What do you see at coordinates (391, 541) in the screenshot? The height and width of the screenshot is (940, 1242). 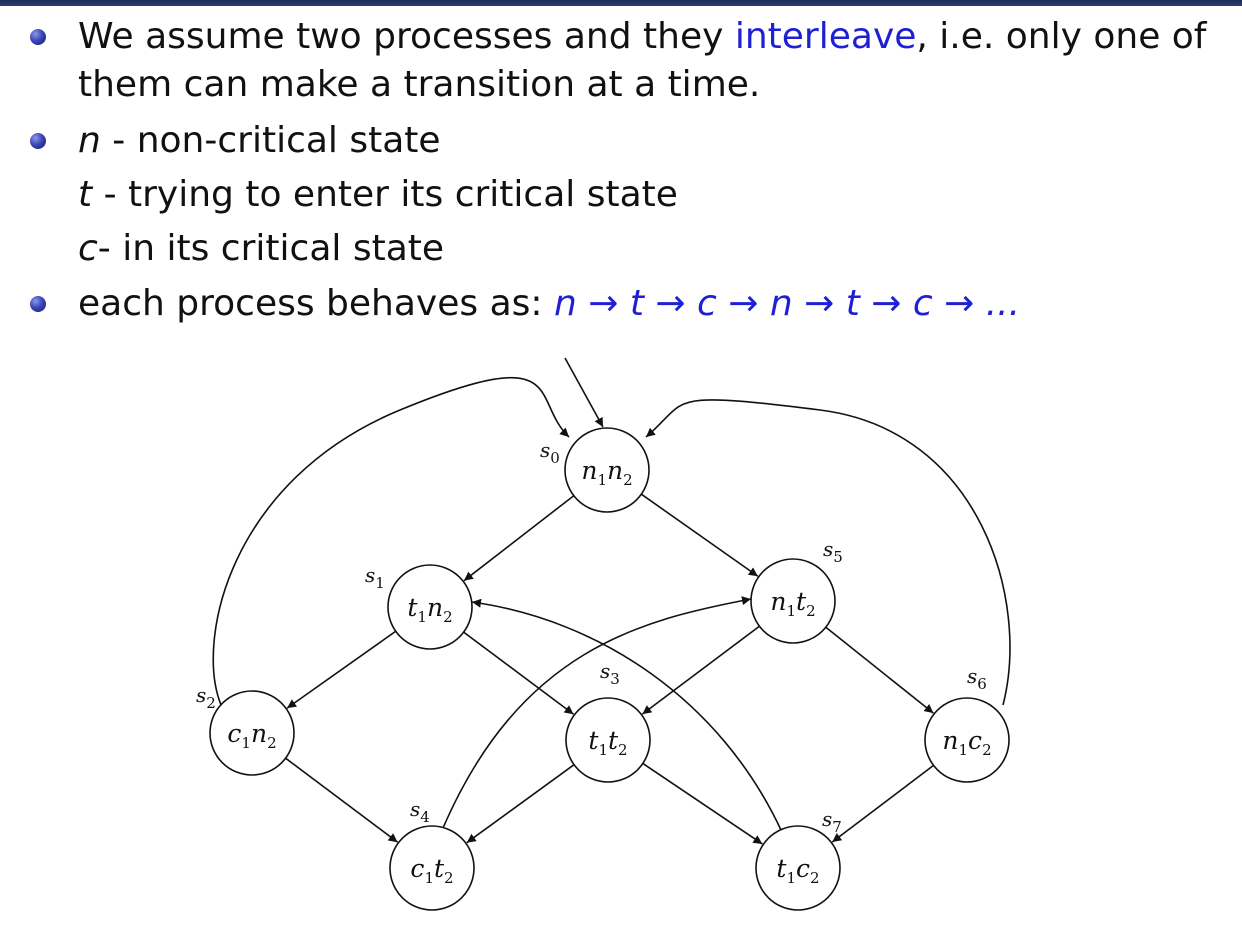 I see `edge-s2-s0` at bounding box center [391, 541].